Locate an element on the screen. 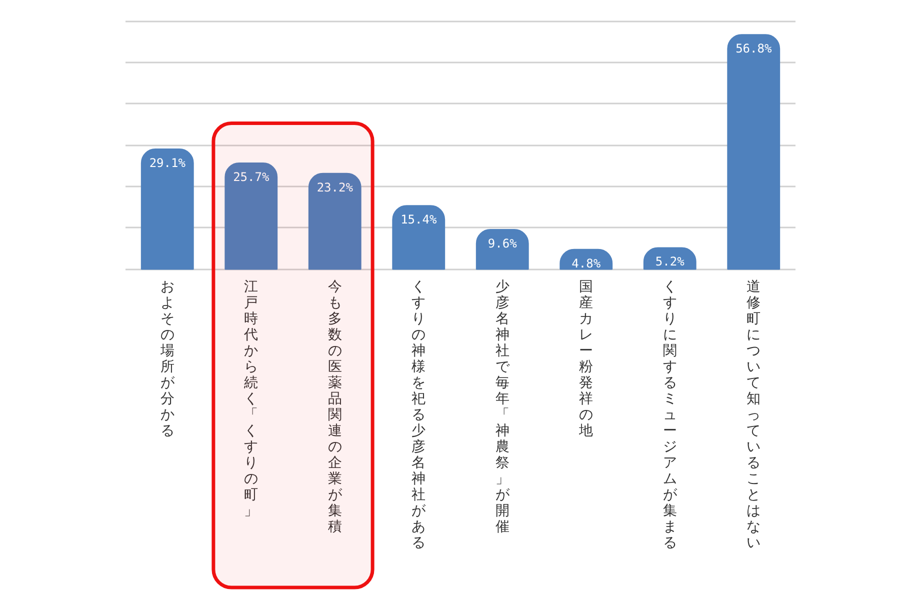  category-label: 少彦名神社で毎年「神農祭」が開催 is located at coordinates (502, 407).